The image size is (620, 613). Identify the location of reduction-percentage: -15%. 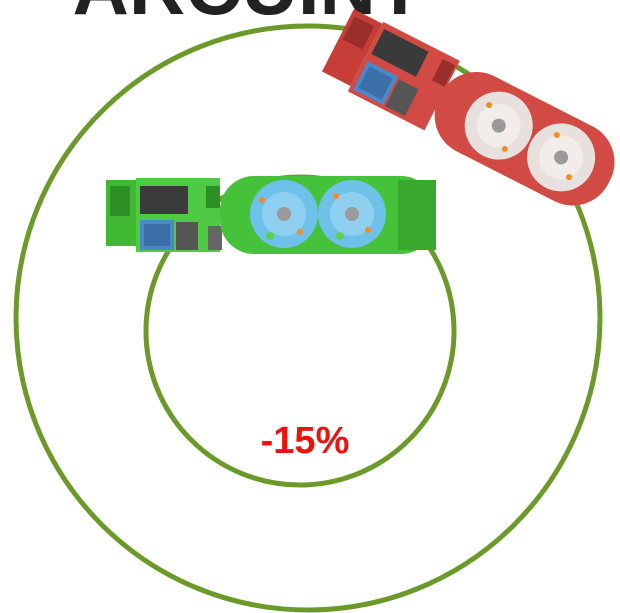
(305, 441).